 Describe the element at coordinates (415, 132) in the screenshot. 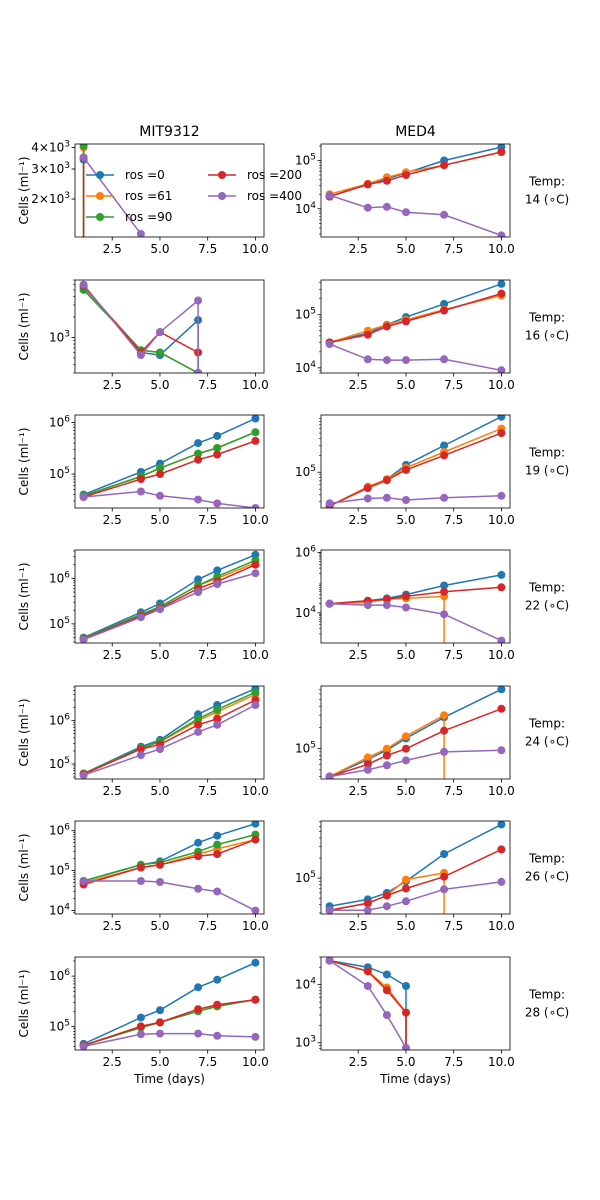

I see `column-title-med4: MED4` at that location.